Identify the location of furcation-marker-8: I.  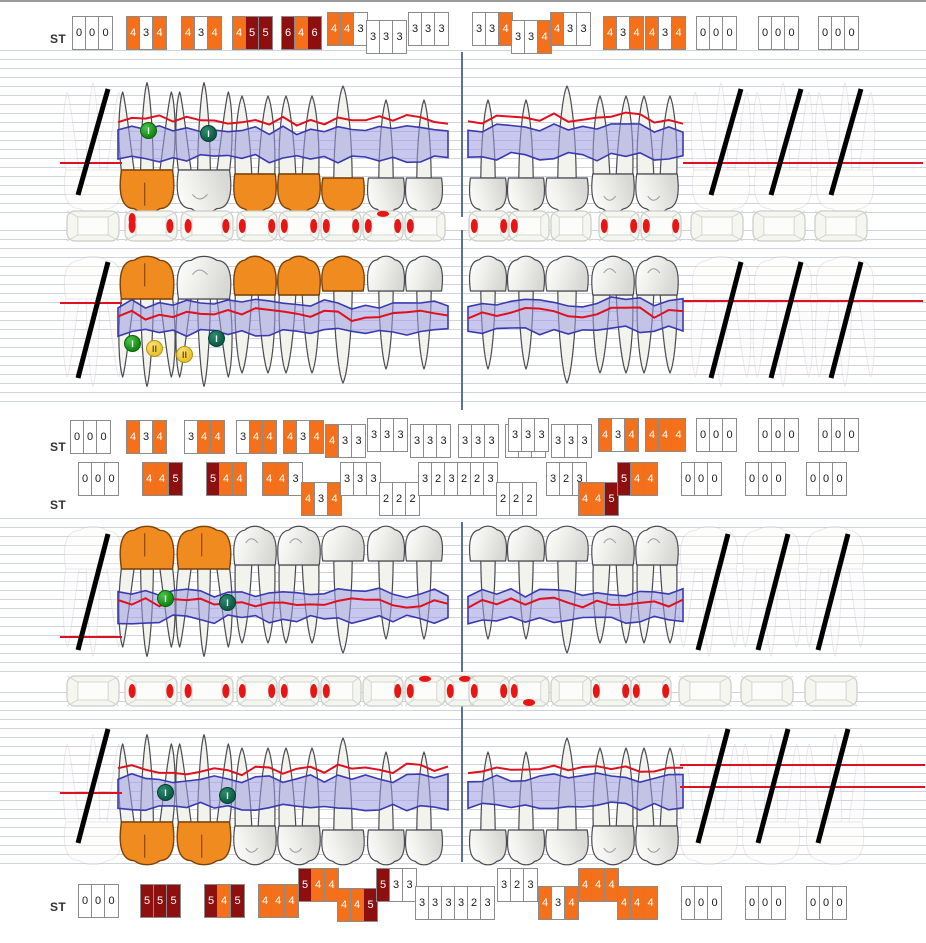
(165, 792).